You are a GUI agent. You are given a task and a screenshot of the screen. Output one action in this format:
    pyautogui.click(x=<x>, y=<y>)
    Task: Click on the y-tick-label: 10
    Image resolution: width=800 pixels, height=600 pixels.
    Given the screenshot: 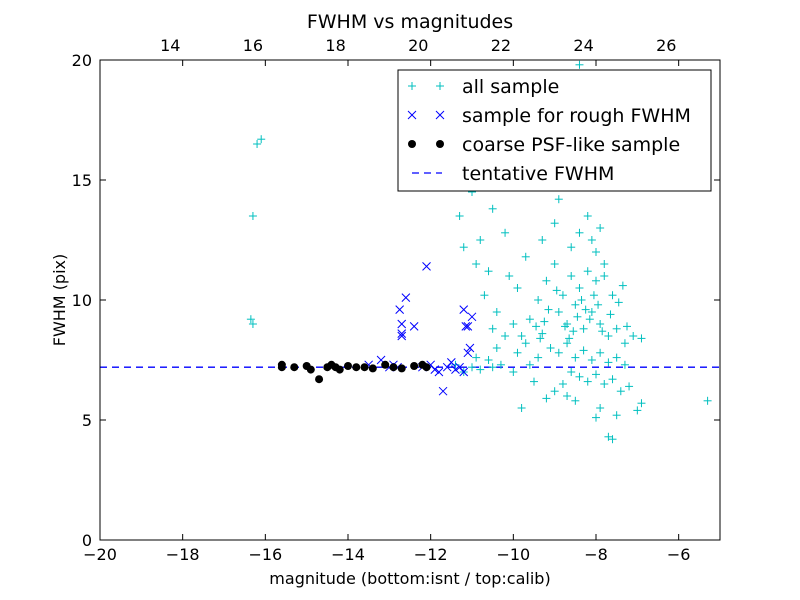 What is the action you would take?
    pyautogui.click(x=82, y=300)
    